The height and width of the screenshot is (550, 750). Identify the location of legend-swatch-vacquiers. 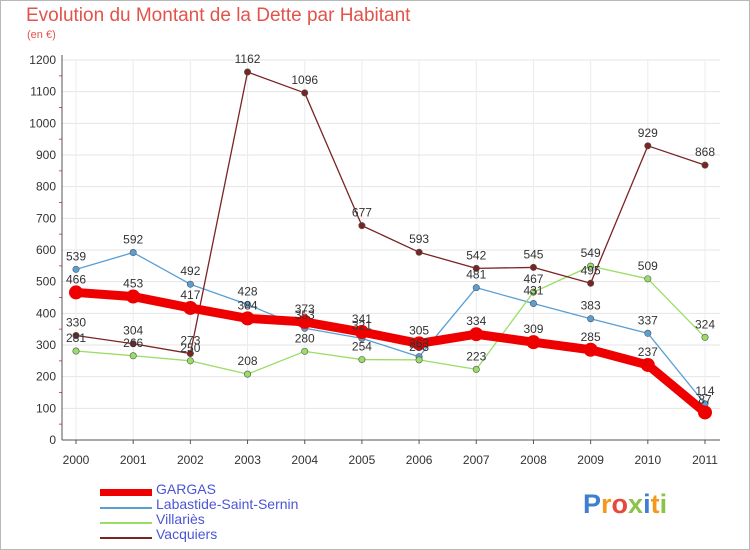
(126, 538).